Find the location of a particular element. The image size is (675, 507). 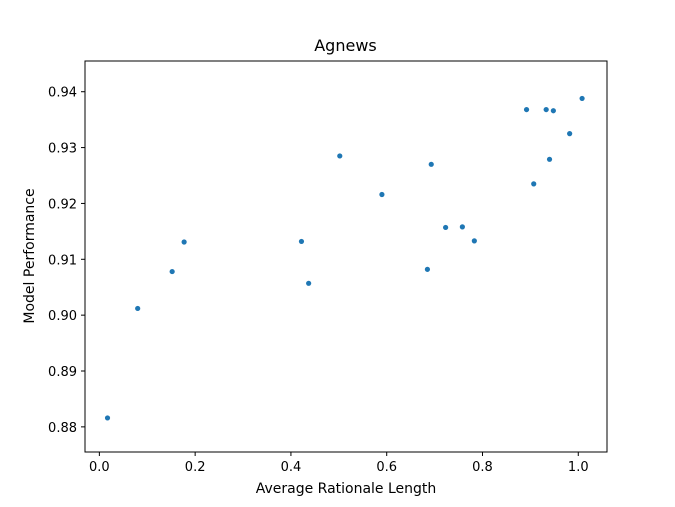

x-axis: 0.0 0.2 0.4 0.6 0.8 1.0 is located at coordinates (339, 463).